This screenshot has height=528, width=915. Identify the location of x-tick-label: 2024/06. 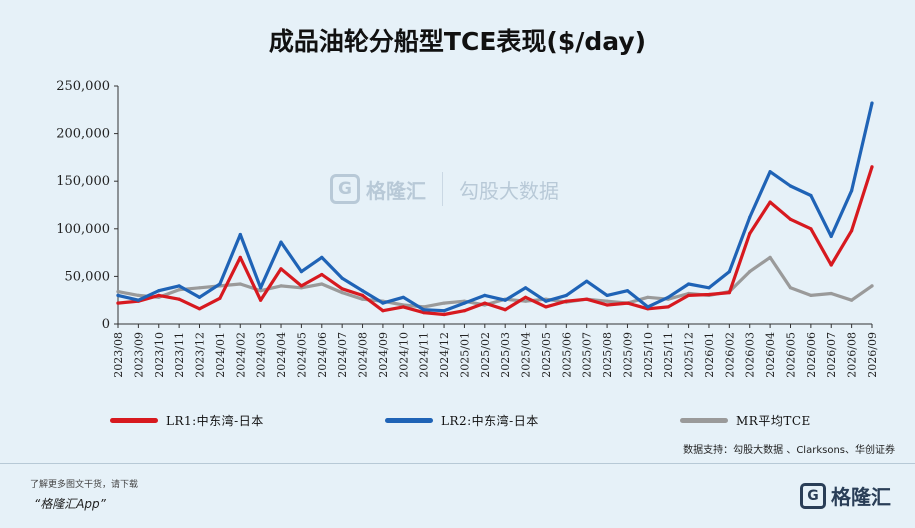
(322, 355).